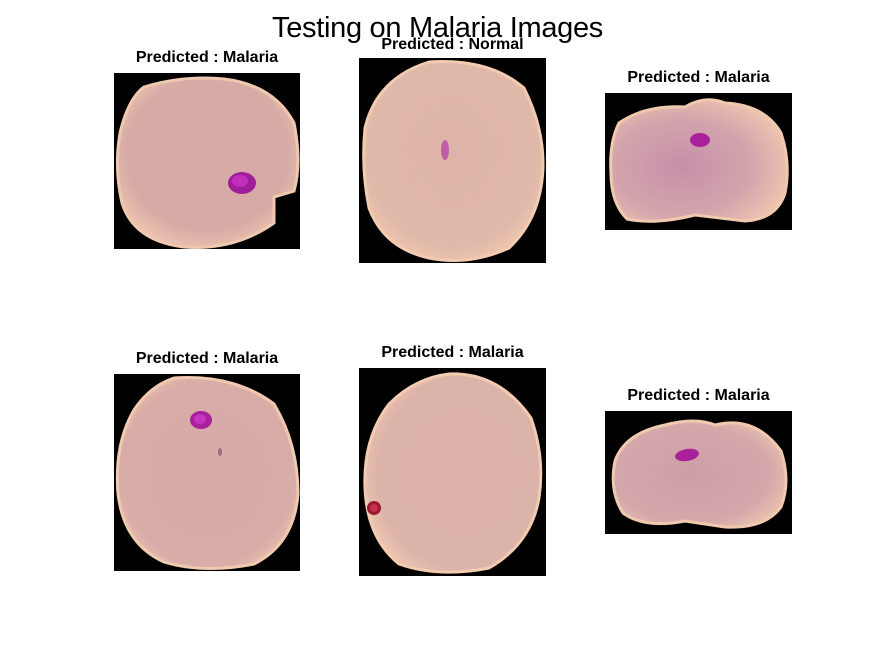  Describe the element at coordinates (698, 472) in the screenshot. I see `panel-6-image` at that location.